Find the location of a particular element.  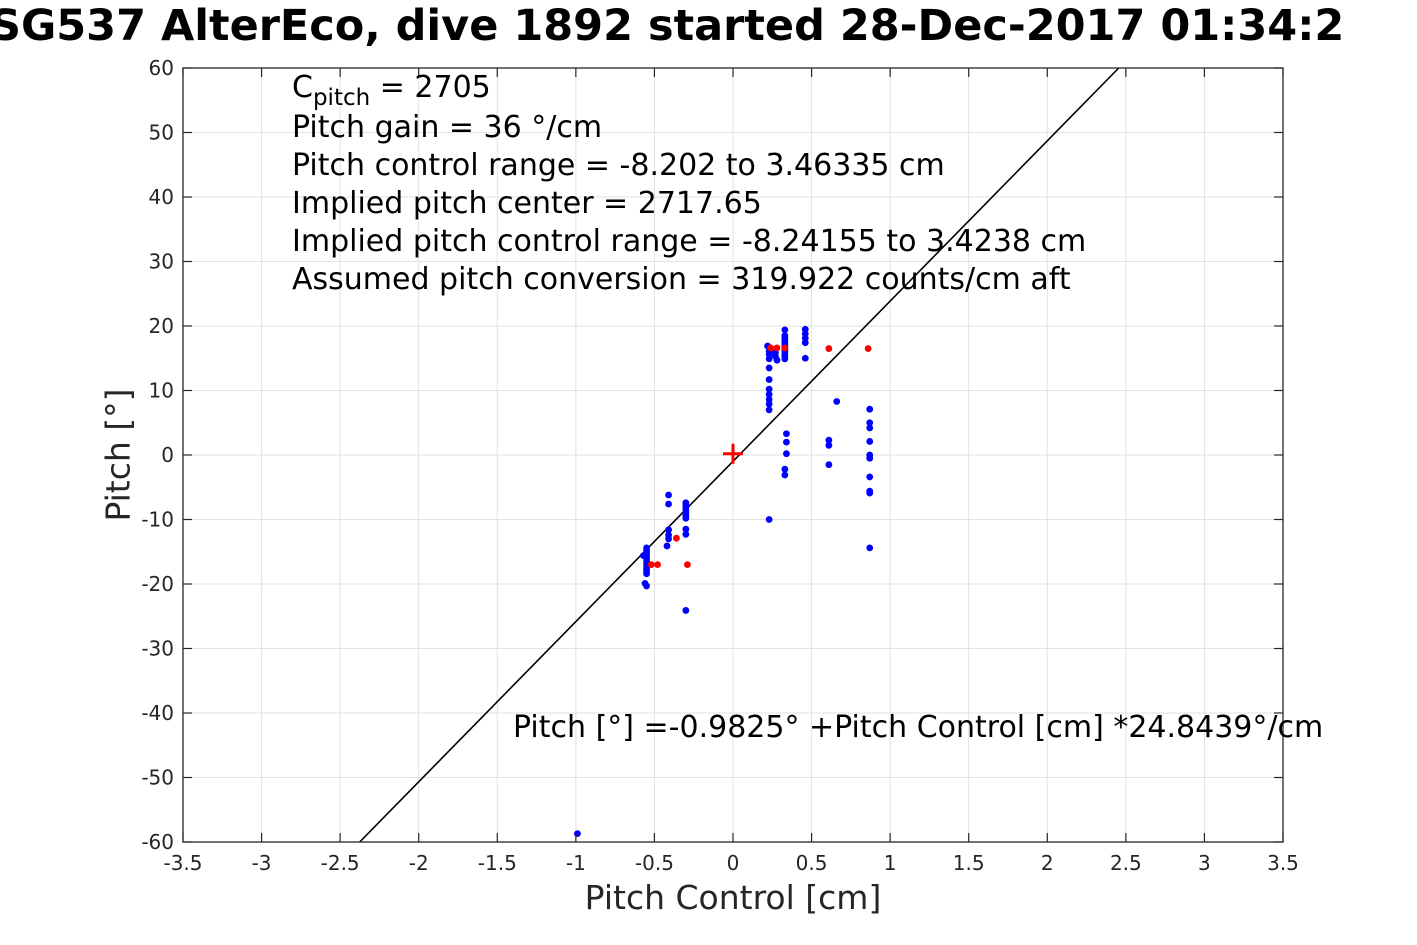

annotation-implied-pitch-center: Implied pitch center = 2717.65 is located at coordinates (527, 203).